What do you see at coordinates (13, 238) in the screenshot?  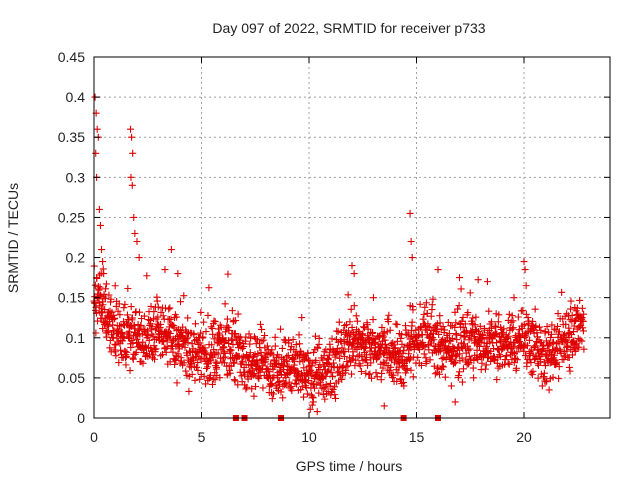 I see `y-axis-label: SRMTID / TECUs` at bounding box center [13, 238].